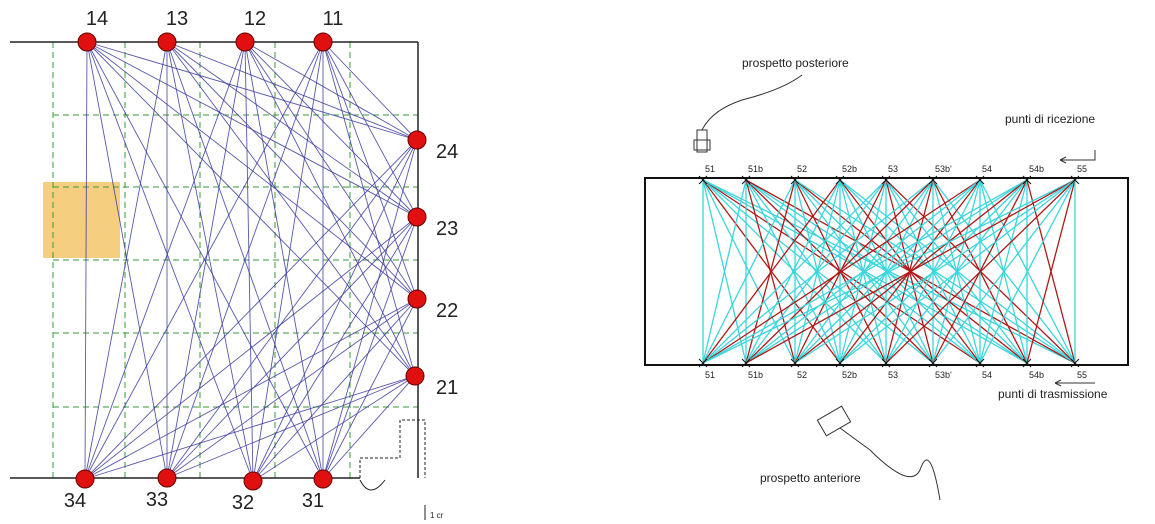  I want to click on point-label: 54b, so click(1036, 375).